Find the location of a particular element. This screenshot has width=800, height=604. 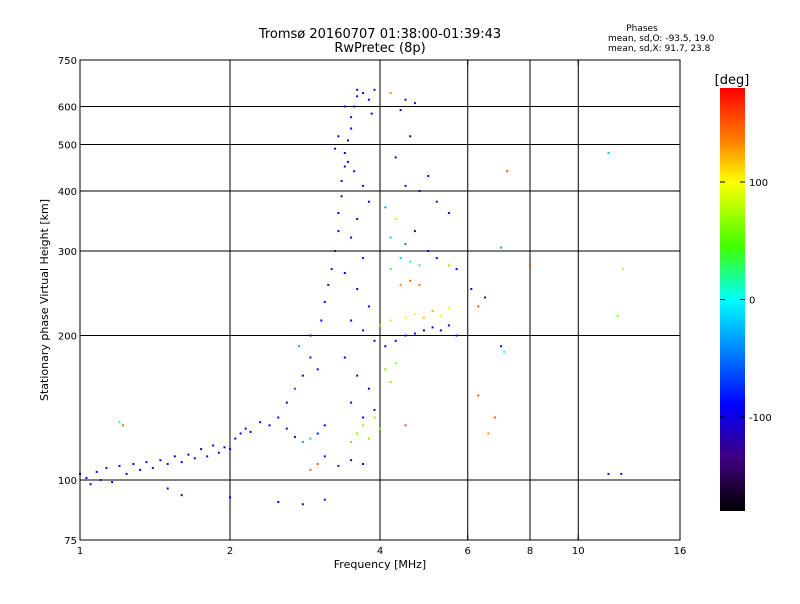

y-tick-label: 200 is located at coordinates (67, 337).